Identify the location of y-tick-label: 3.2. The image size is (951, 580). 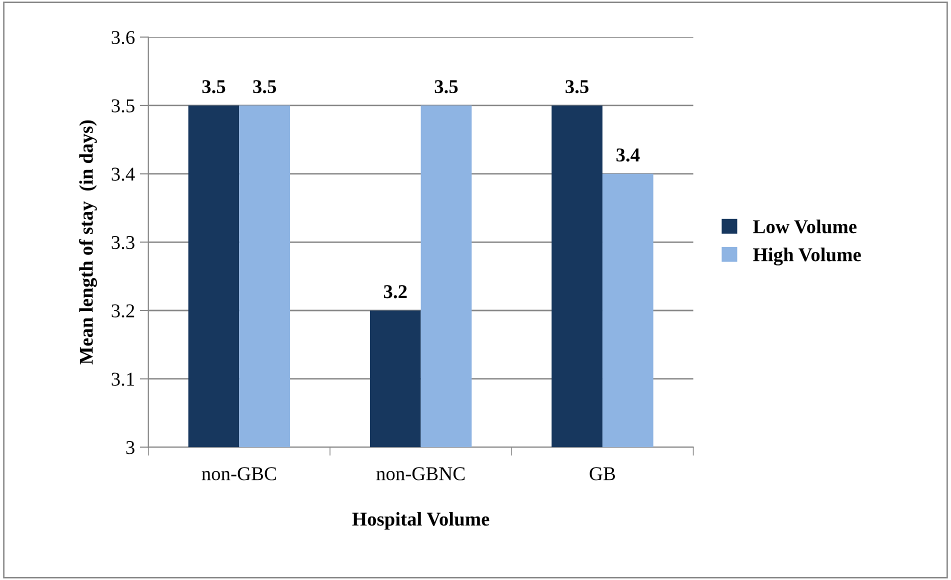
(123, 311).